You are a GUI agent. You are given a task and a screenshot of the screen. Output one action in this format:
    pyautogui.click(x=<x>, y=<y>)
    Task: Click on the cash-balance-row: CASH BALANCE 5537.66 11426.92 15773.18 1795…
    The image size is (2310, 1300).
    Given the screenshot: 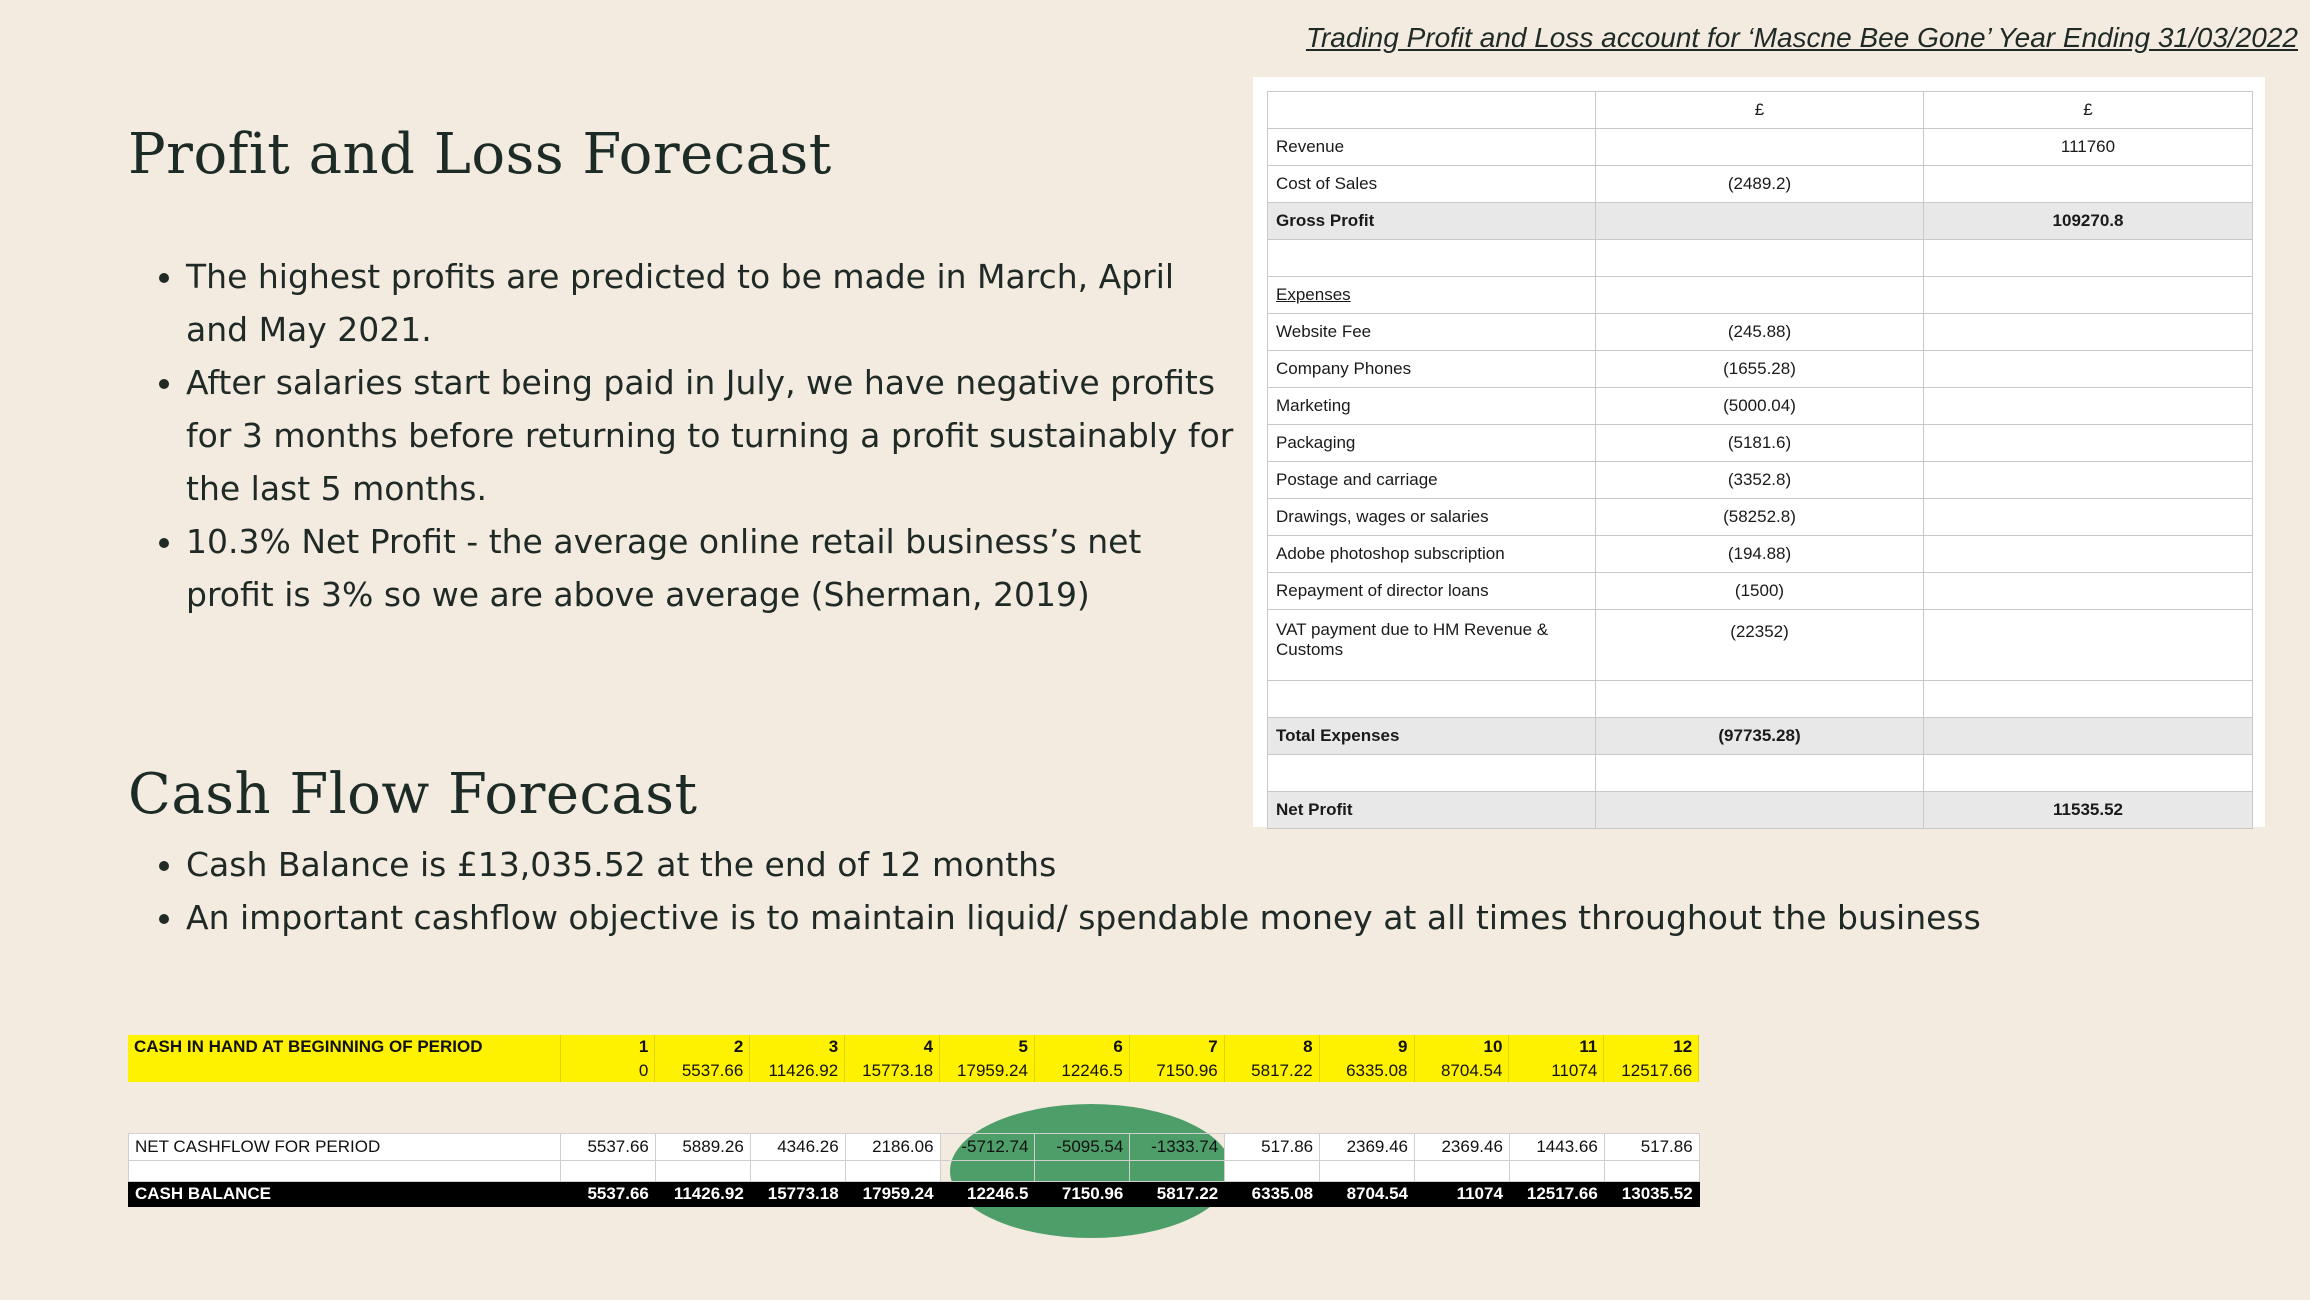 What is the action you would take?
    pyautogui.click(x=914, y=1194)
    